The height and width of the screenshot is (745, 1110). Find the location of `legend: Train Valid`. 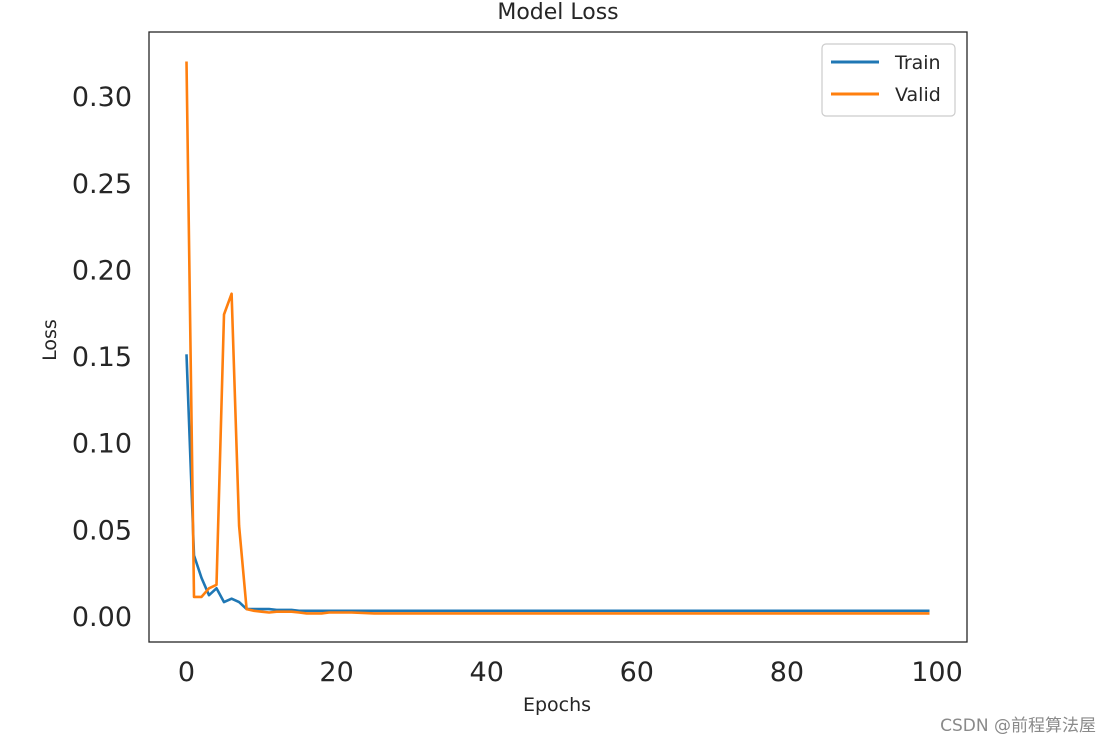

legend: Train Valid is located at coordinates (888, 80).